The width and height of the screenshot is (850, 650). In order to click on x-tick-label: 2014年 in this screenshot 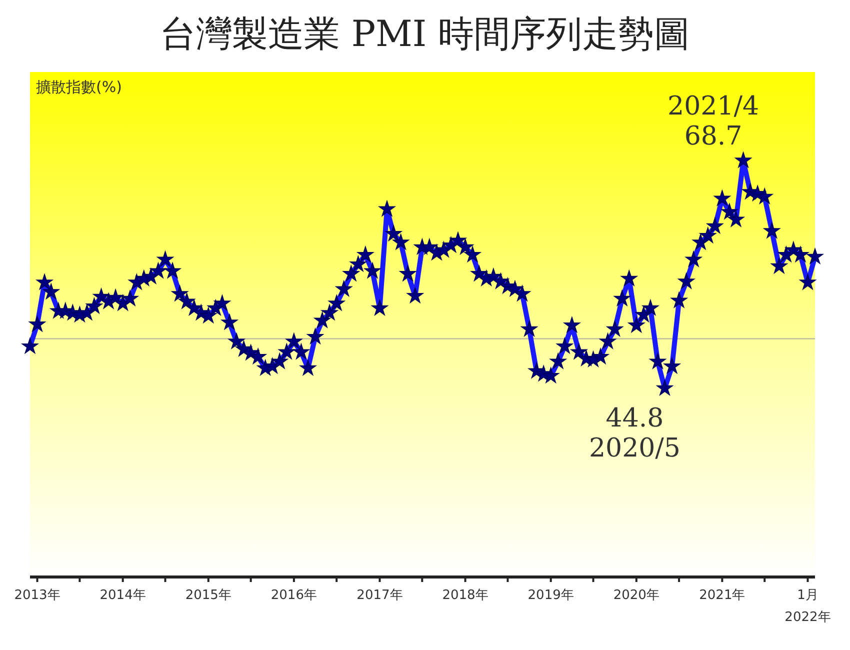, I will do `click(123, 595)`.